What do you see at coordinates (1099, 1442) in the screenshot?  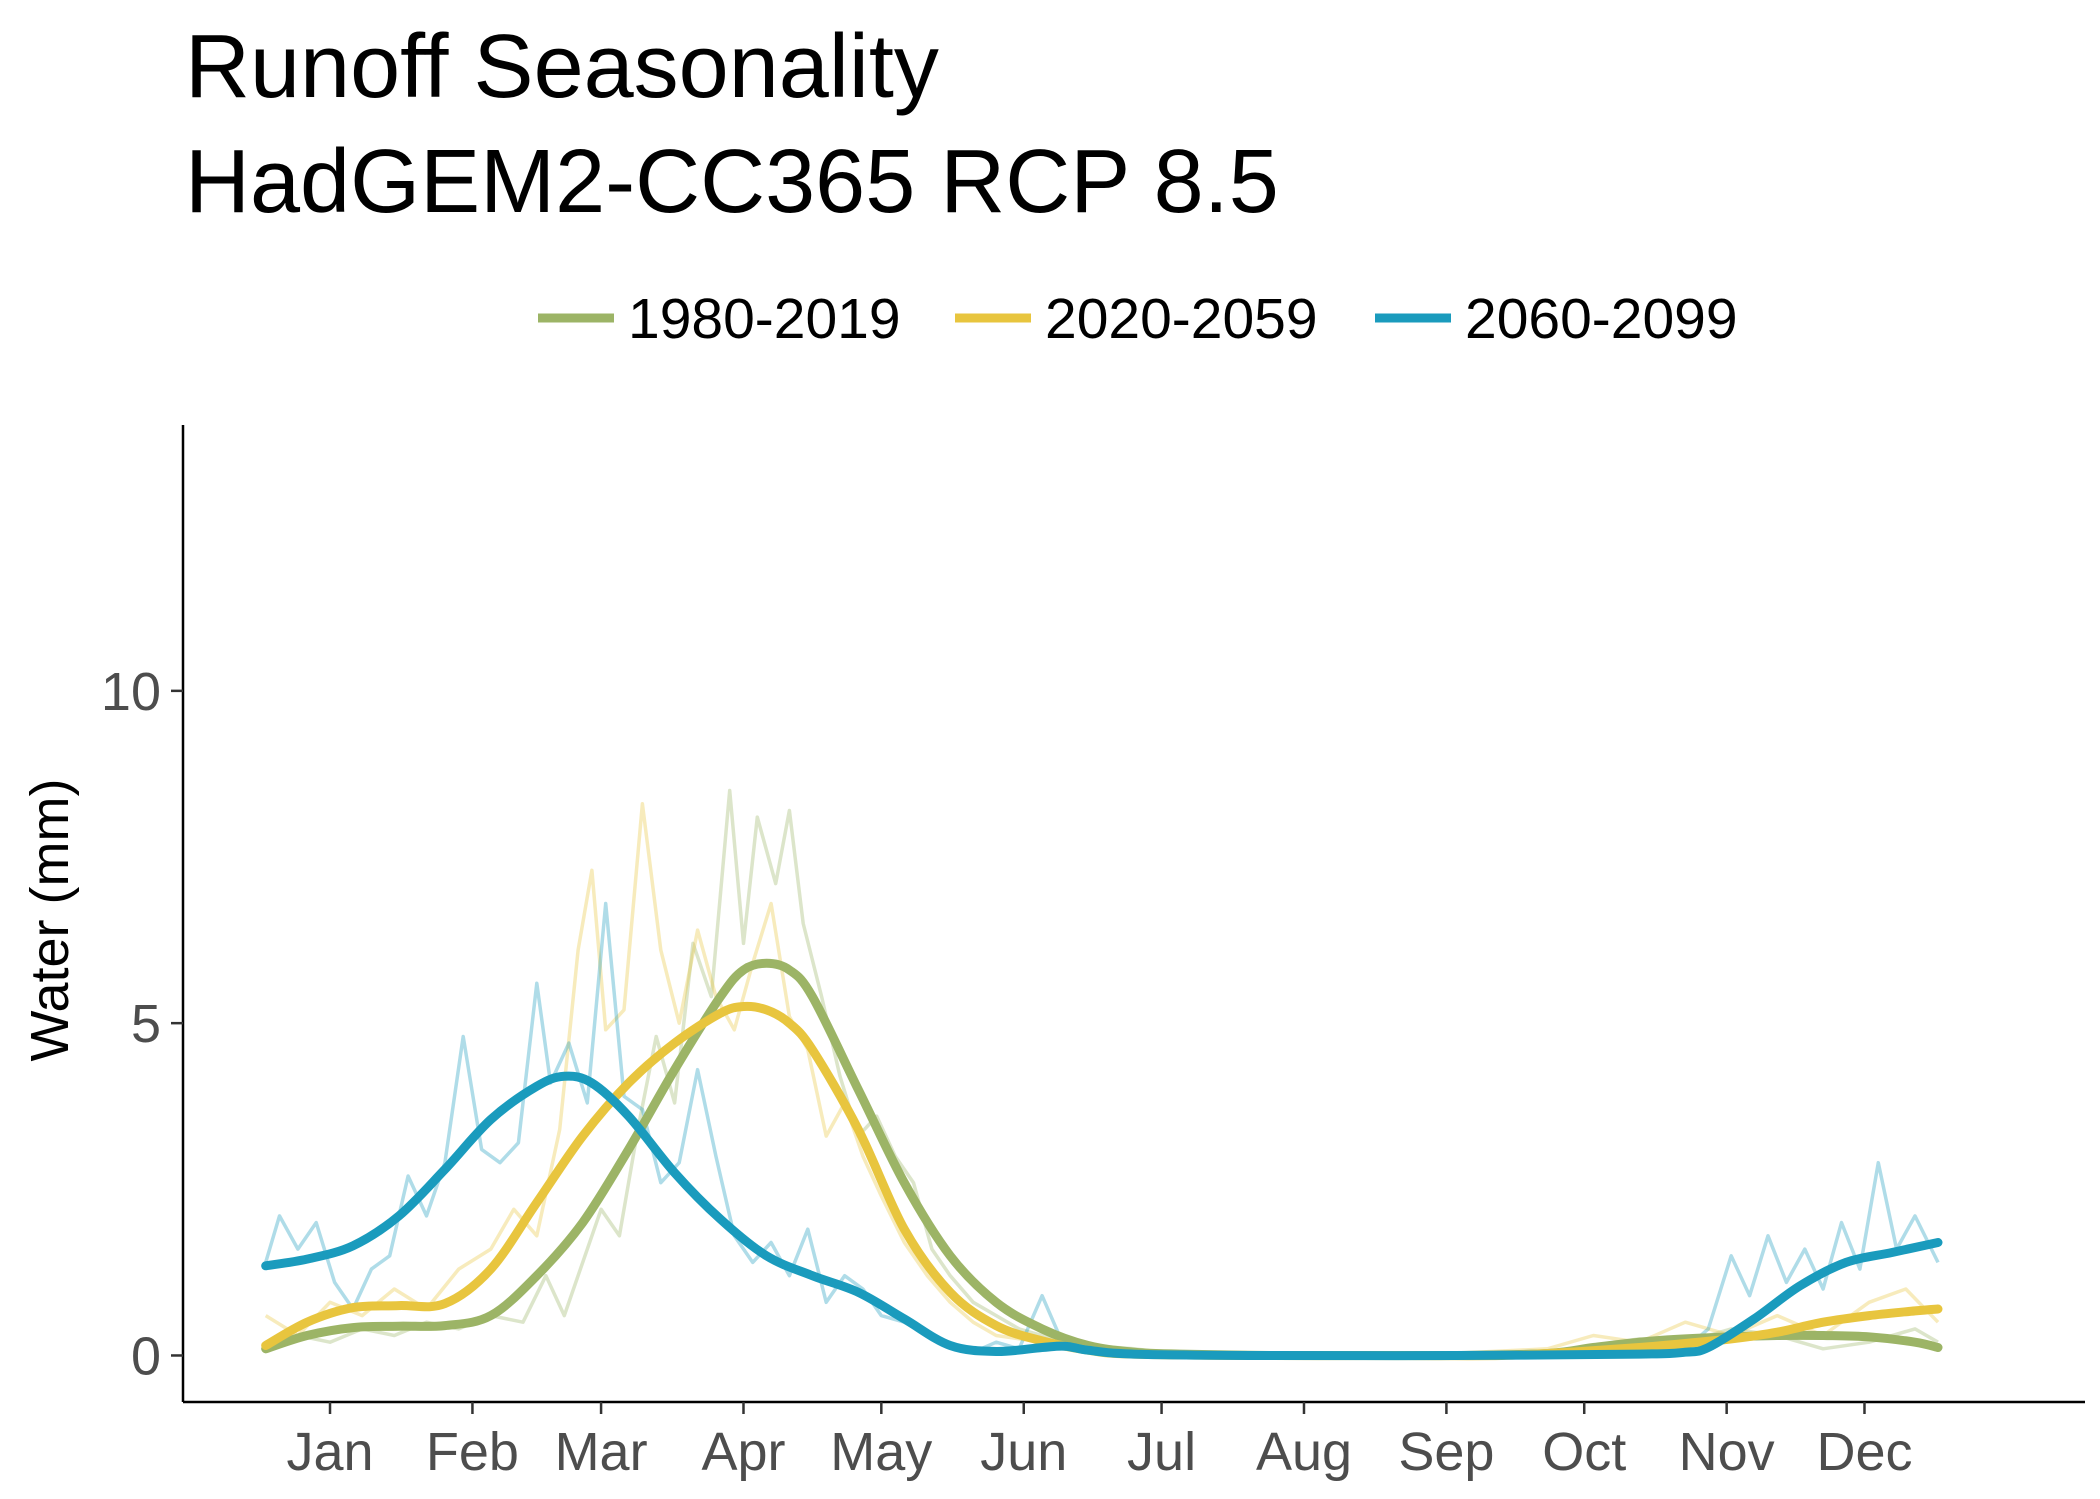 I see `x-axis-ticks: Jan Feb Mar Apr May Jun Jul Aug Sep Oct Nov Dec` at bounding box center [1099, 1442].